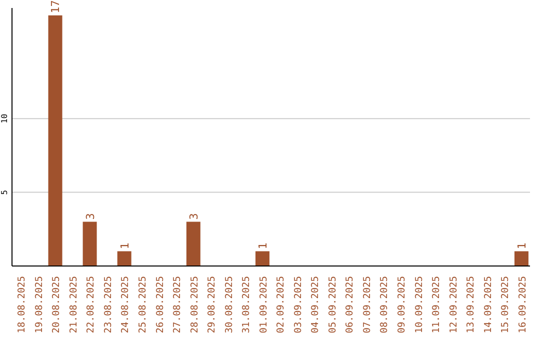 The height and width of the screenshot is (340, 540). I want to click on x-tick-label: 27.08.2025, so click(178, 305).